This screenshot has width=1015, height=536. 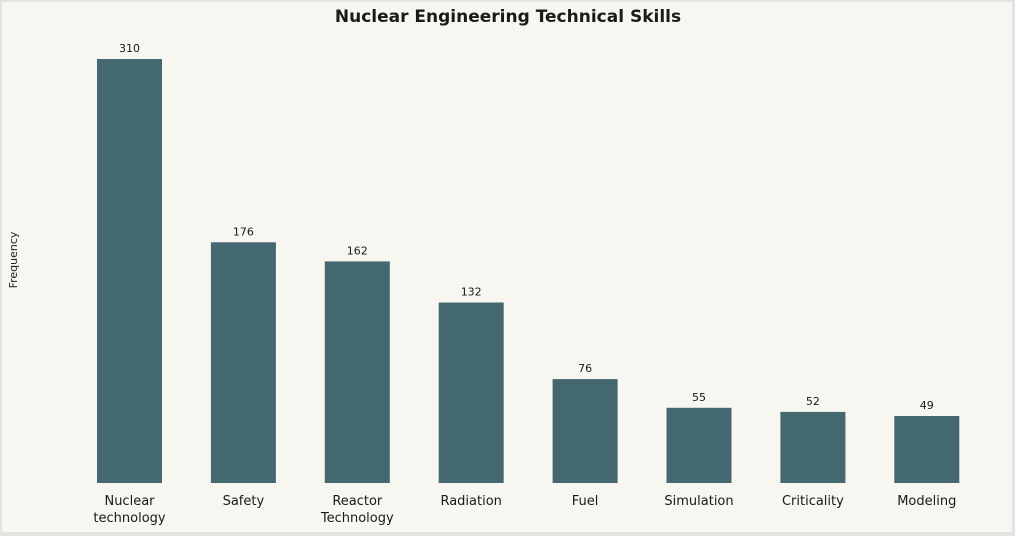 I want to click on x-tick-label-line: Criticality, so click(x=813, y=501).